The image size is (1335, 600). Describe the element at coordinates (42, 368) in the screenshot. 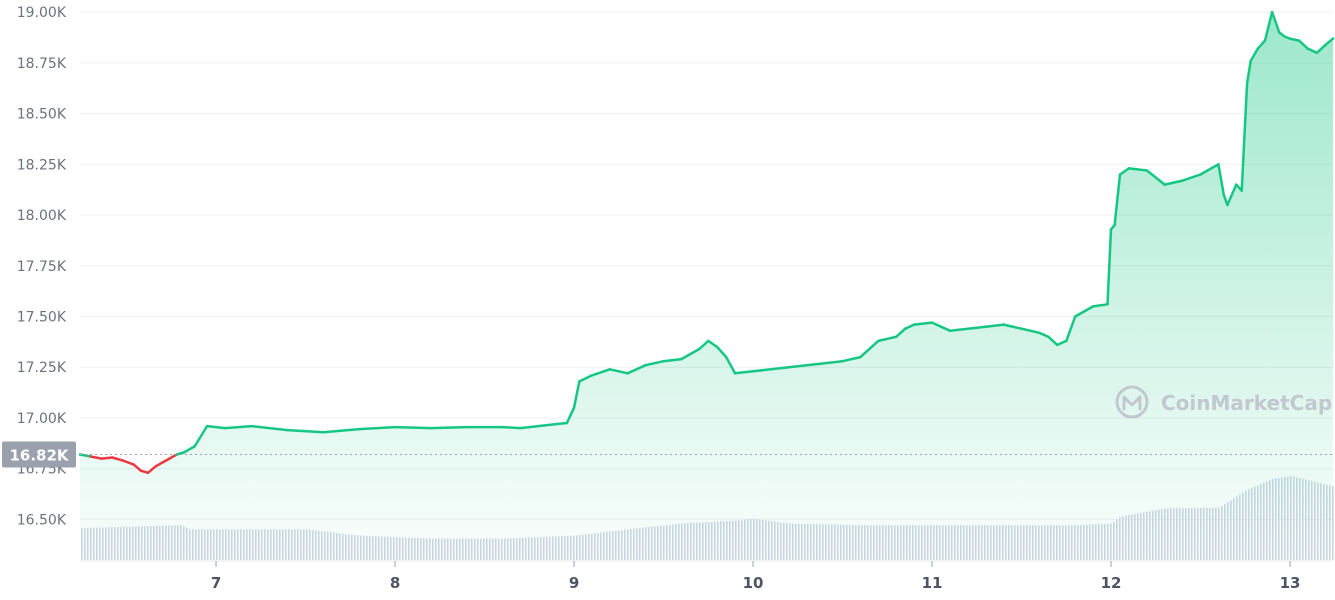

I see `y-tick-label: 17.25K` at that location.